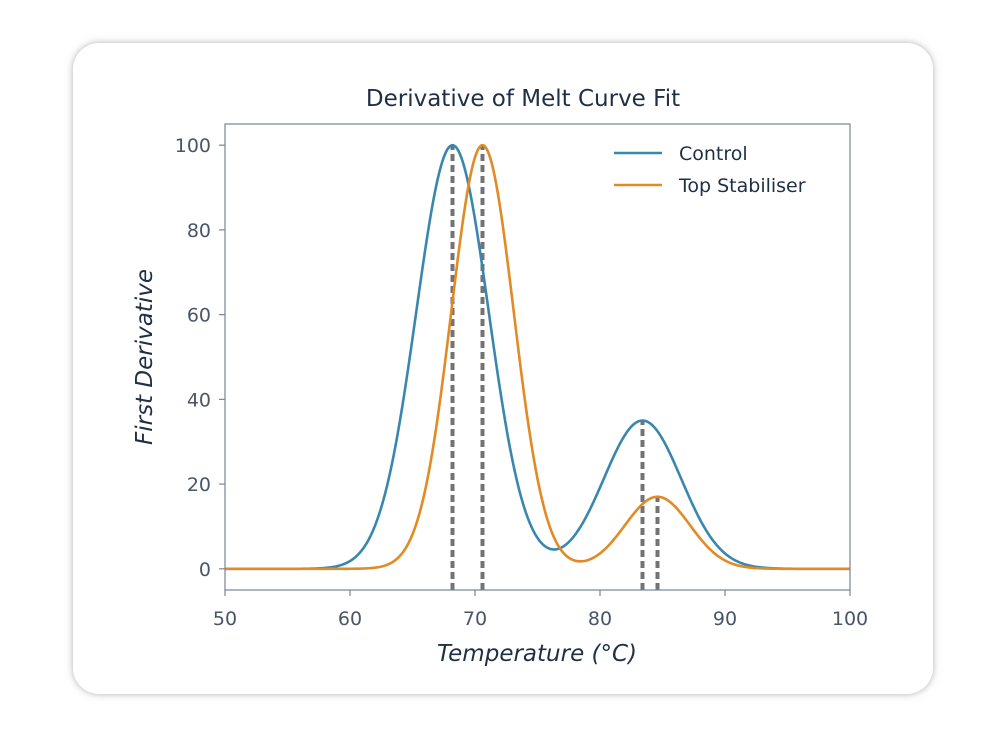  I want to click on chart-title: Derivative of Melt Curve Fit, so click(523, 99).